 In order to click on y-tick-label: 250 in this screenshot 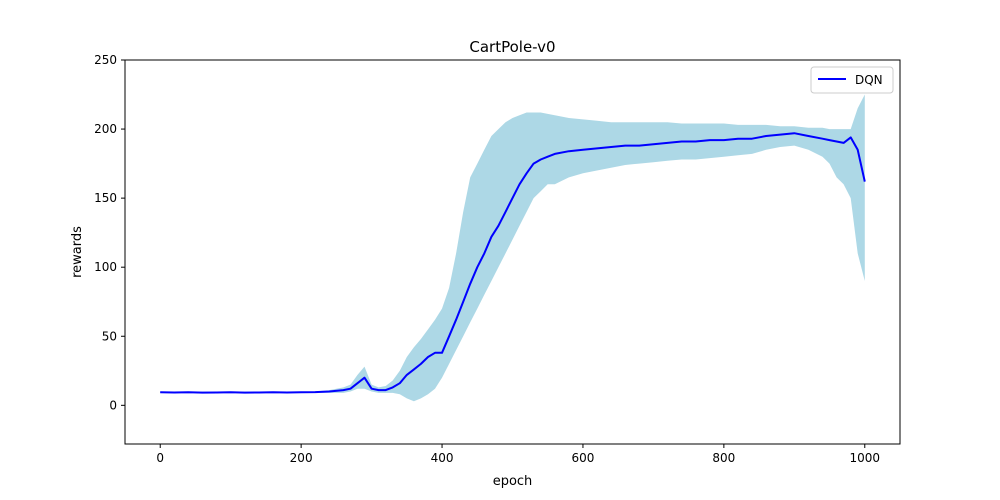, I will do `click(105, 60)`.